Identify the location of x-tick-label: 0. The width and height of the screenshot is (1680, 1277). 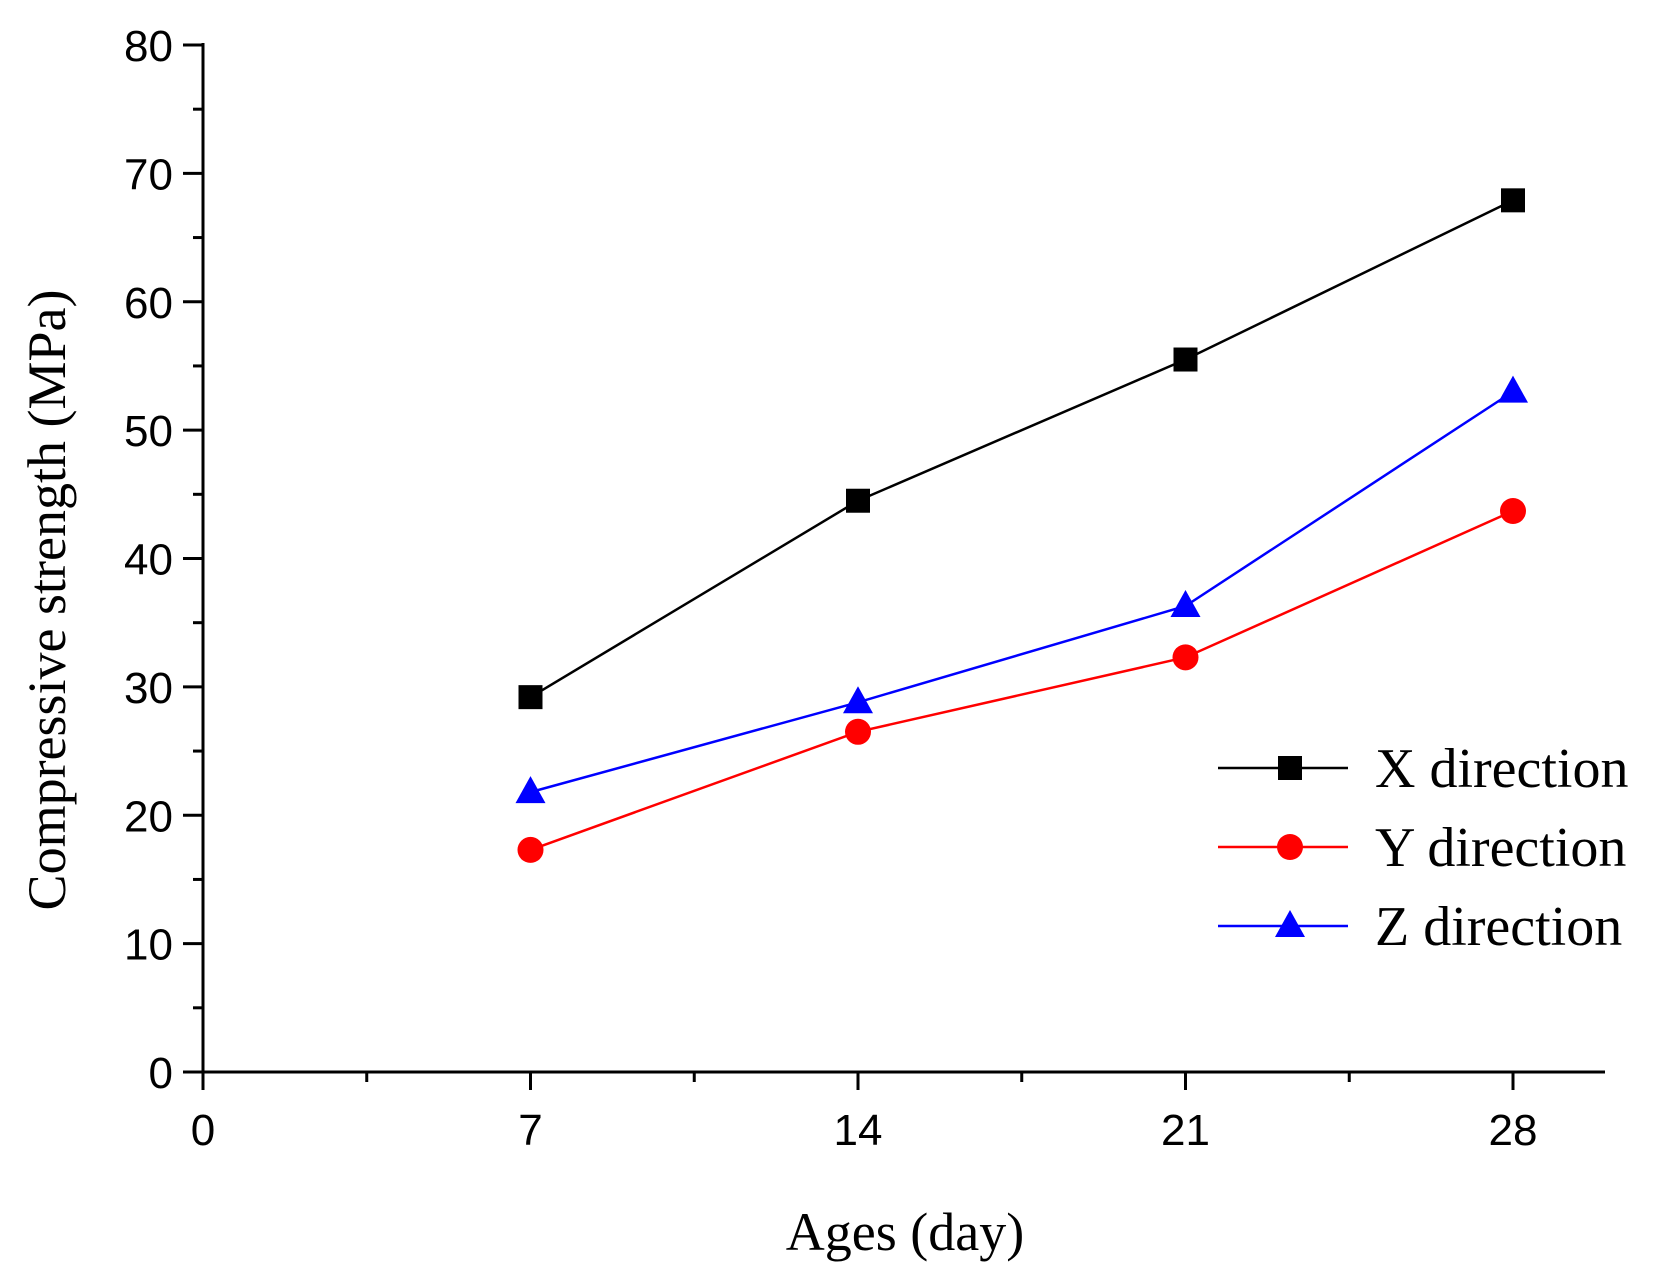
(203, 1130).